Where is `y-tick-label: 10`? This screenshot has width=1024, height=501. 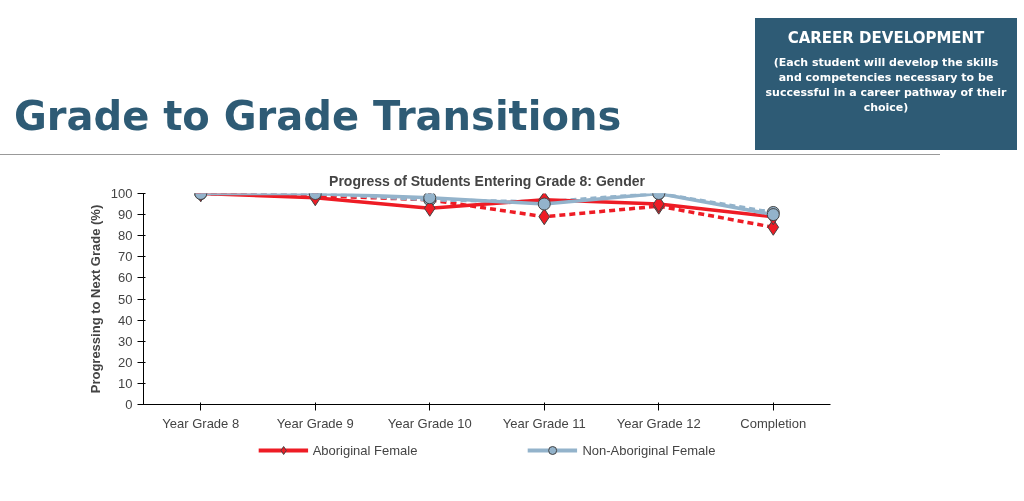
y-tick-label: 10 is located at coordinates (125, 383).